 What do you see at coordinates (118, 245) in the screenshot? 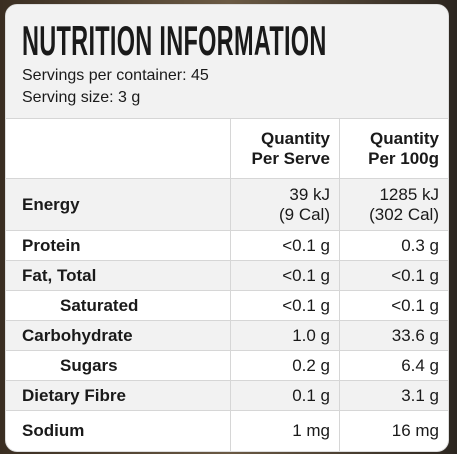
I see `nutrient-name: Protein` at bounding box center [118, 245].